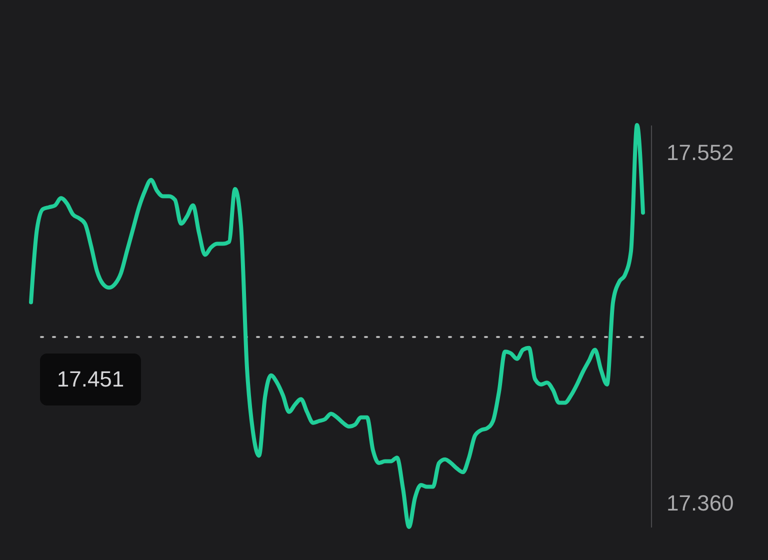 The width and height of the screenshot is (768, 560). What do you see at coordinates (700, 503) in the screenshot?
I see `y-tick-label: 17.360` at bounding box center [700, 503].